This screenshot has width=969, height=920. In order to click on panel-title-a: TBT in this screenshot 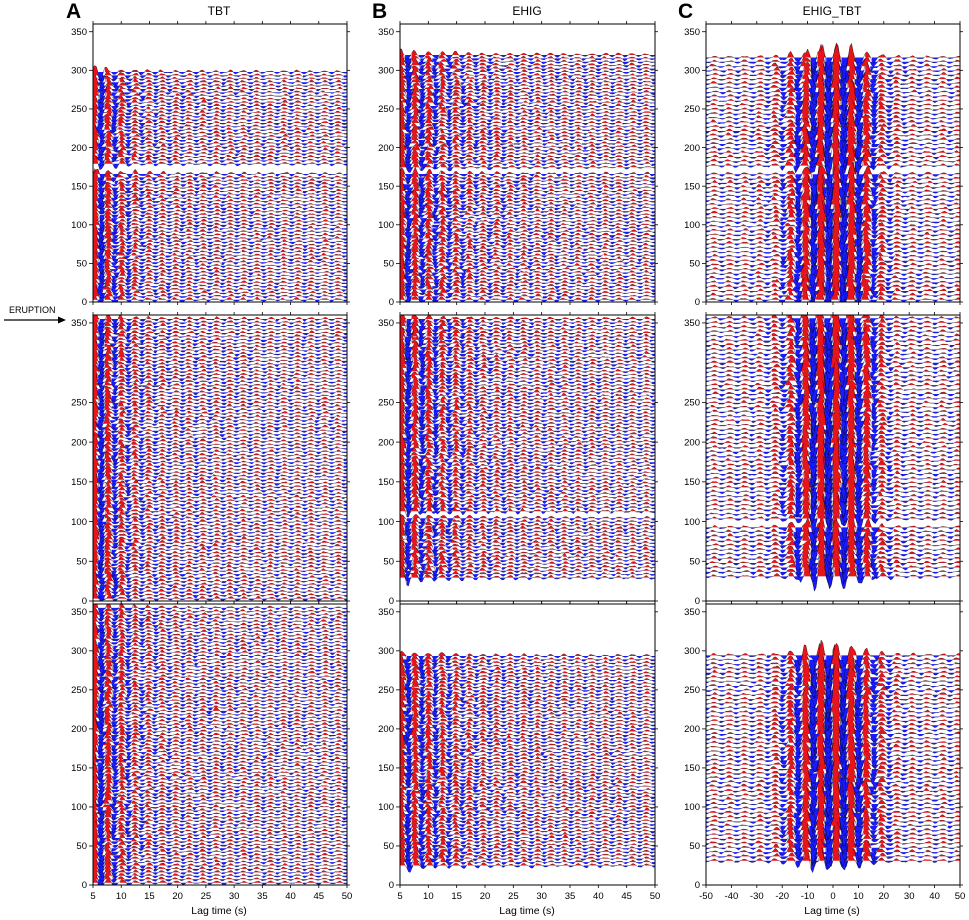, I will do `click(219, 11)`.